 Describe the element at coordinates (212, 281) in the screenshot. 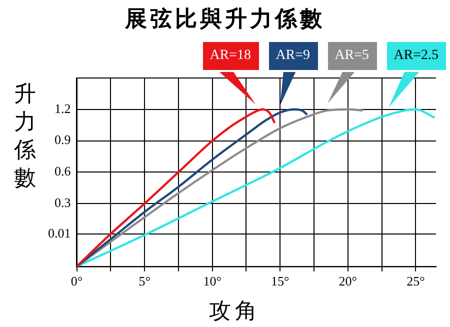

I see `x-tick-label: 10°` at that location.